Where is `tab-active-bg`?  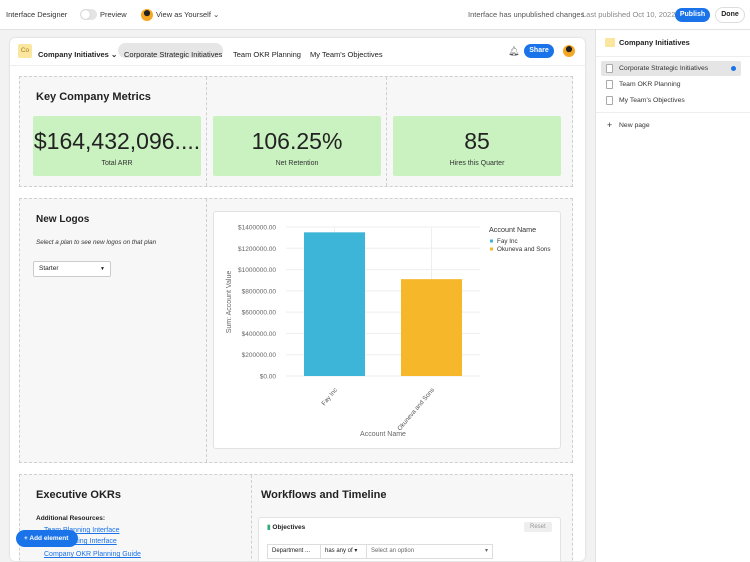
tab-active-bg is located at coordinates (170, 50).